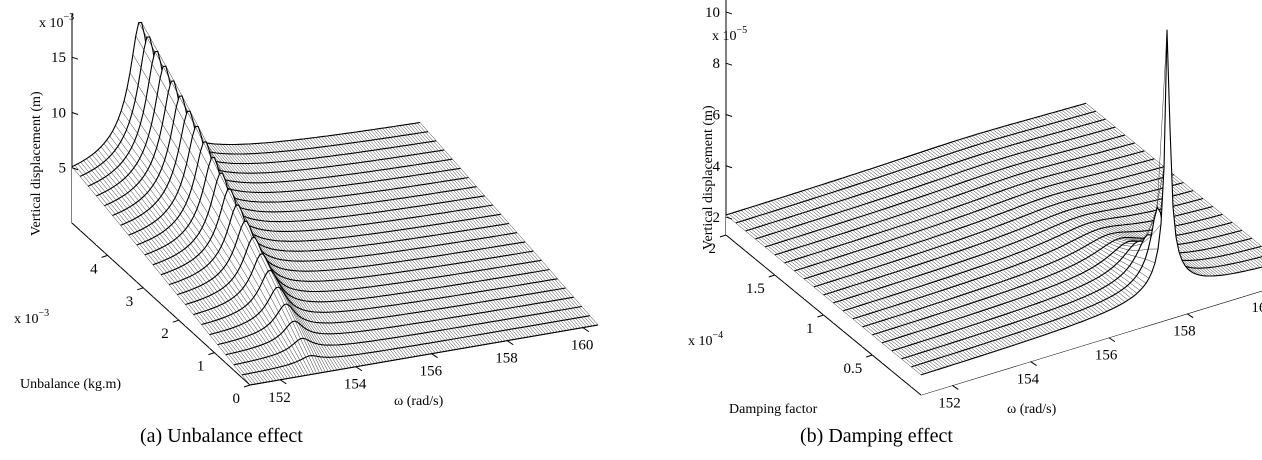  What do you see at coordinates (773, 409) in the screenshot?
I see `y-axis-label: Damping factor` at bounding box center [773, 409].